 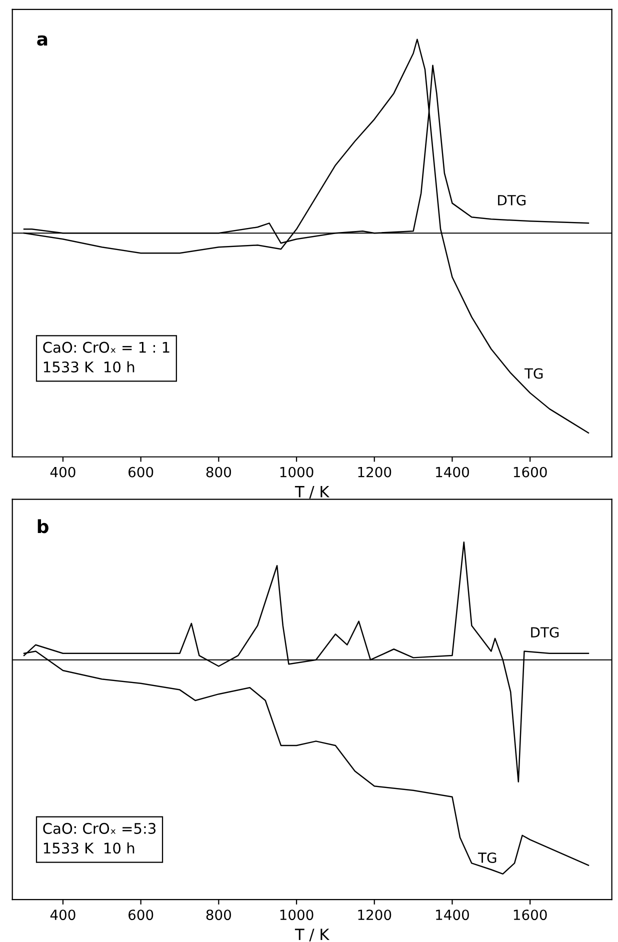 What do you see at coordinates (106, 357) in the screenshot?
I see `annotation: CaO: CrOₓ = 1 : 1 1533 K 10 h` at bounding box center [106, 357].